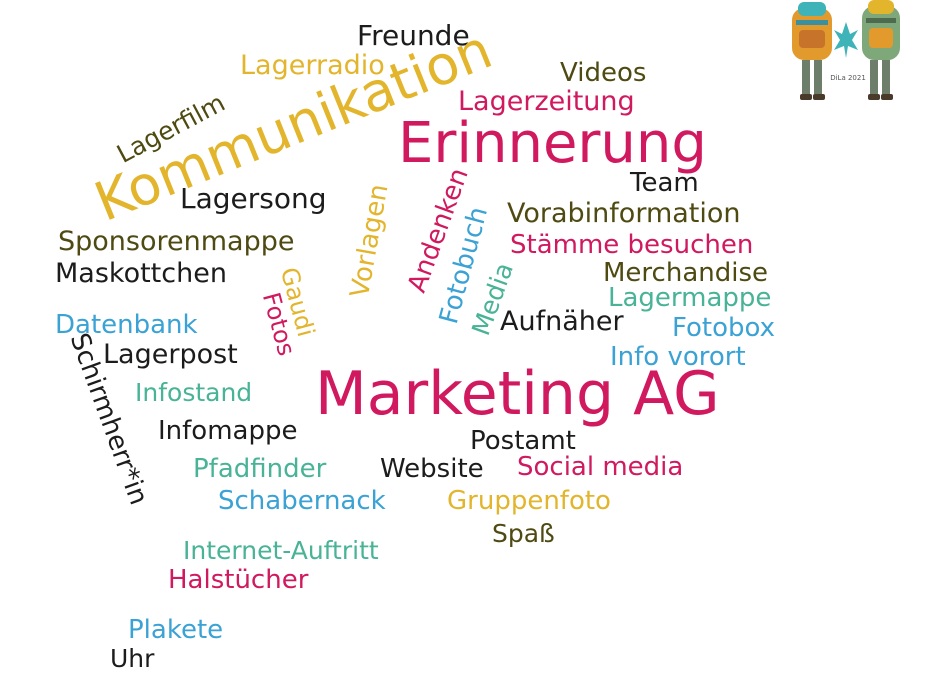 This screenshot has width=946, height=675. I want to click on word-uhr: Uhr, so click(132, 658).